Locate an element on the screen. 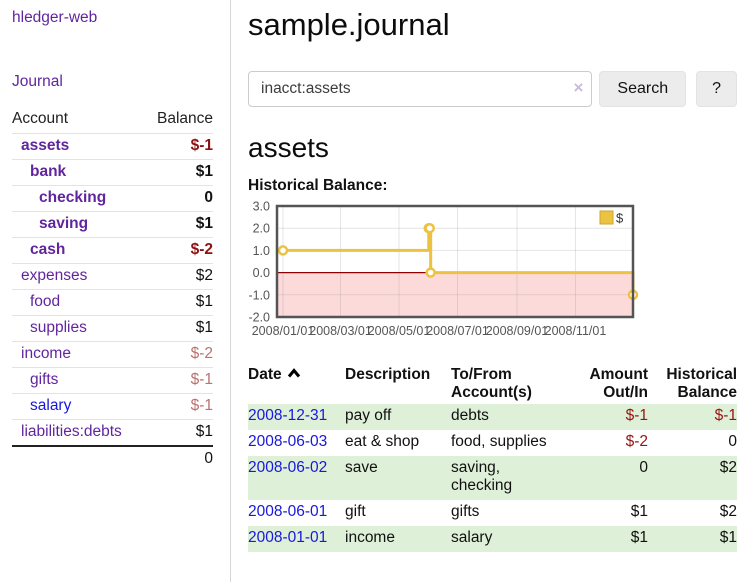 Image resolution: width=742 pixels, height=582 pixels. transaction-accounts: food, supplies is located at coordinates (499, 441).